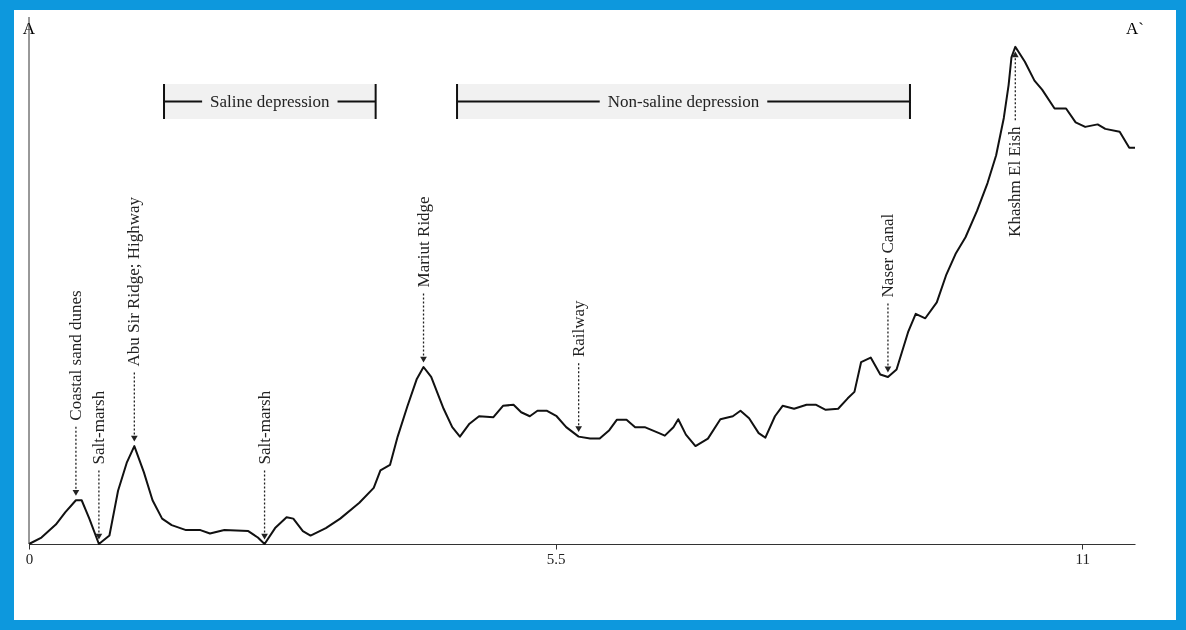 The width and height of the screenshot is (1186, 630). I want to click on x-tick-label: 0, so click(29, 558).